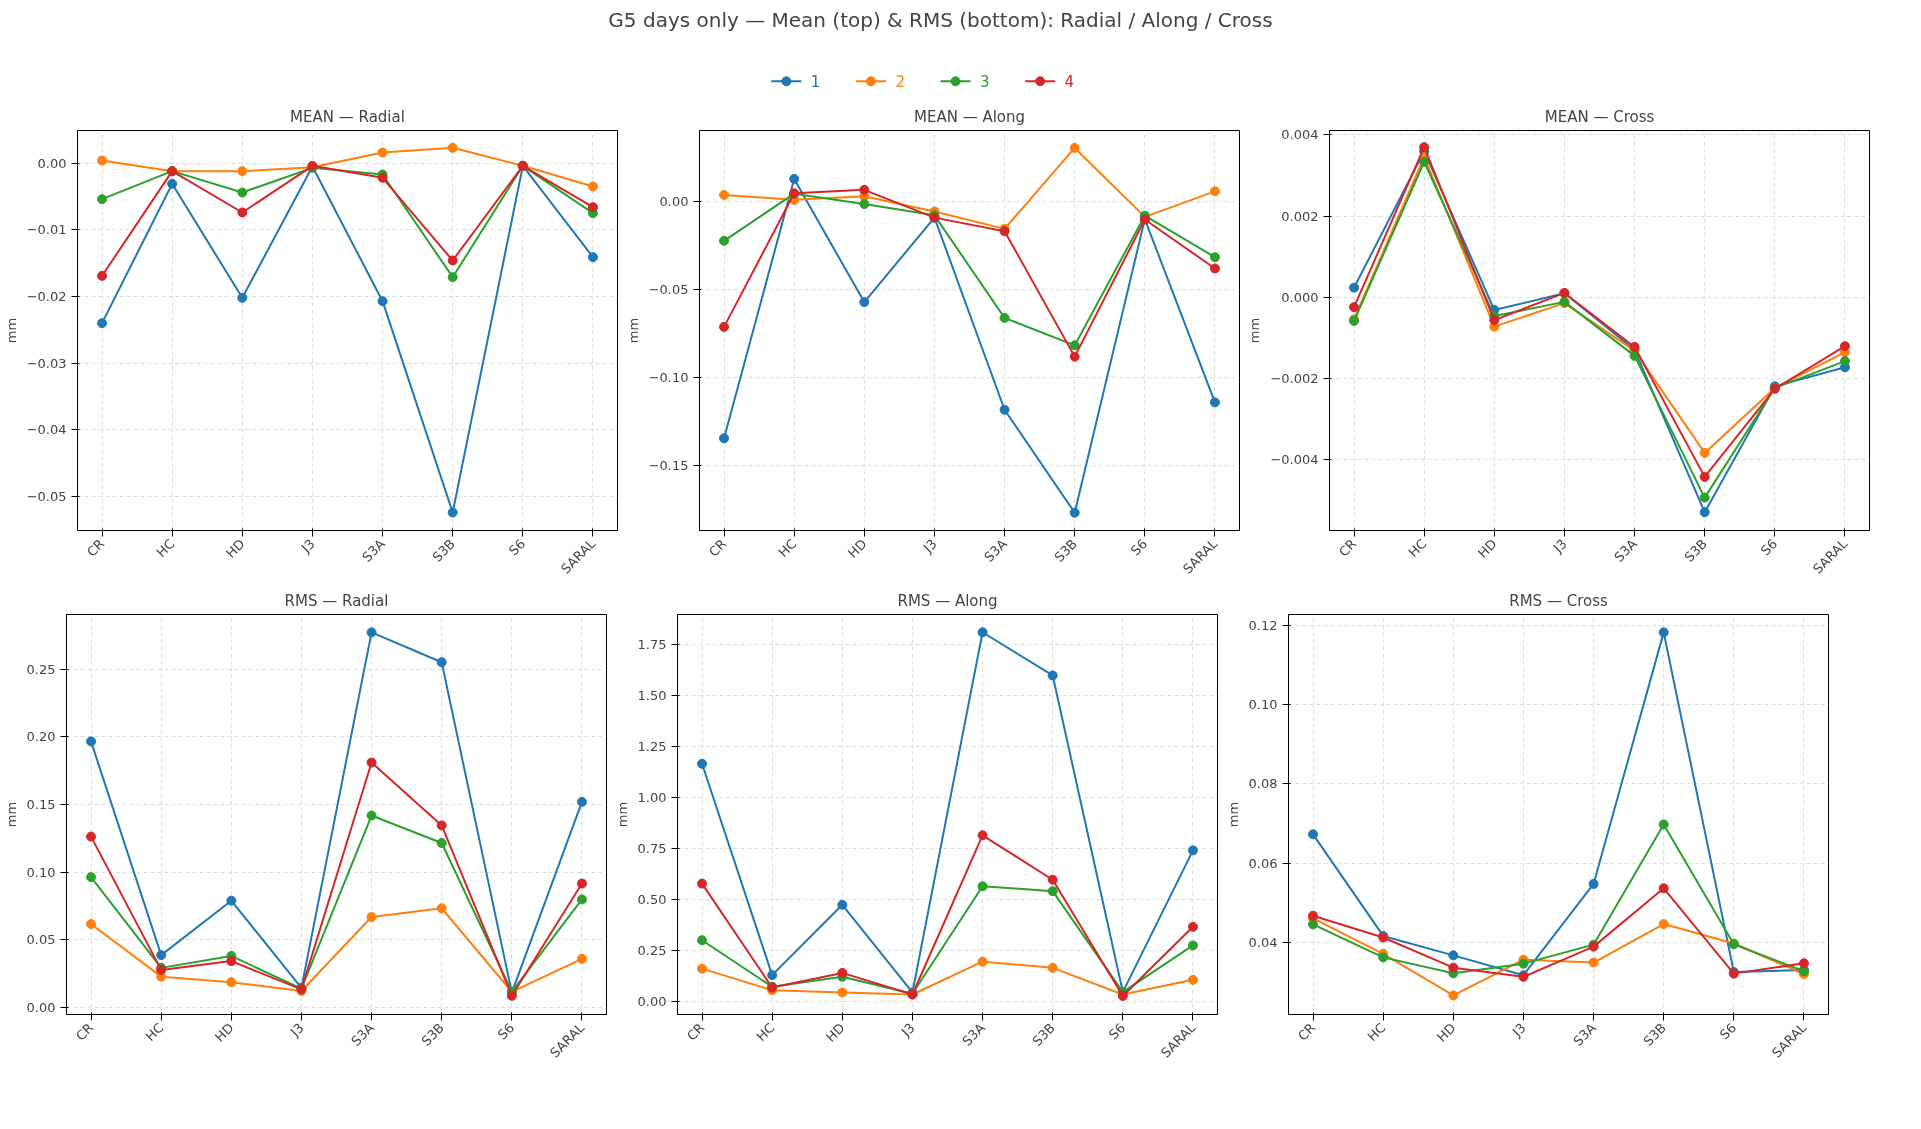 The image size is (1921, 1129). Describe the element at coordinates (41, 940) in the screenshot. I see `y-tick-label: 0.05` at that location.